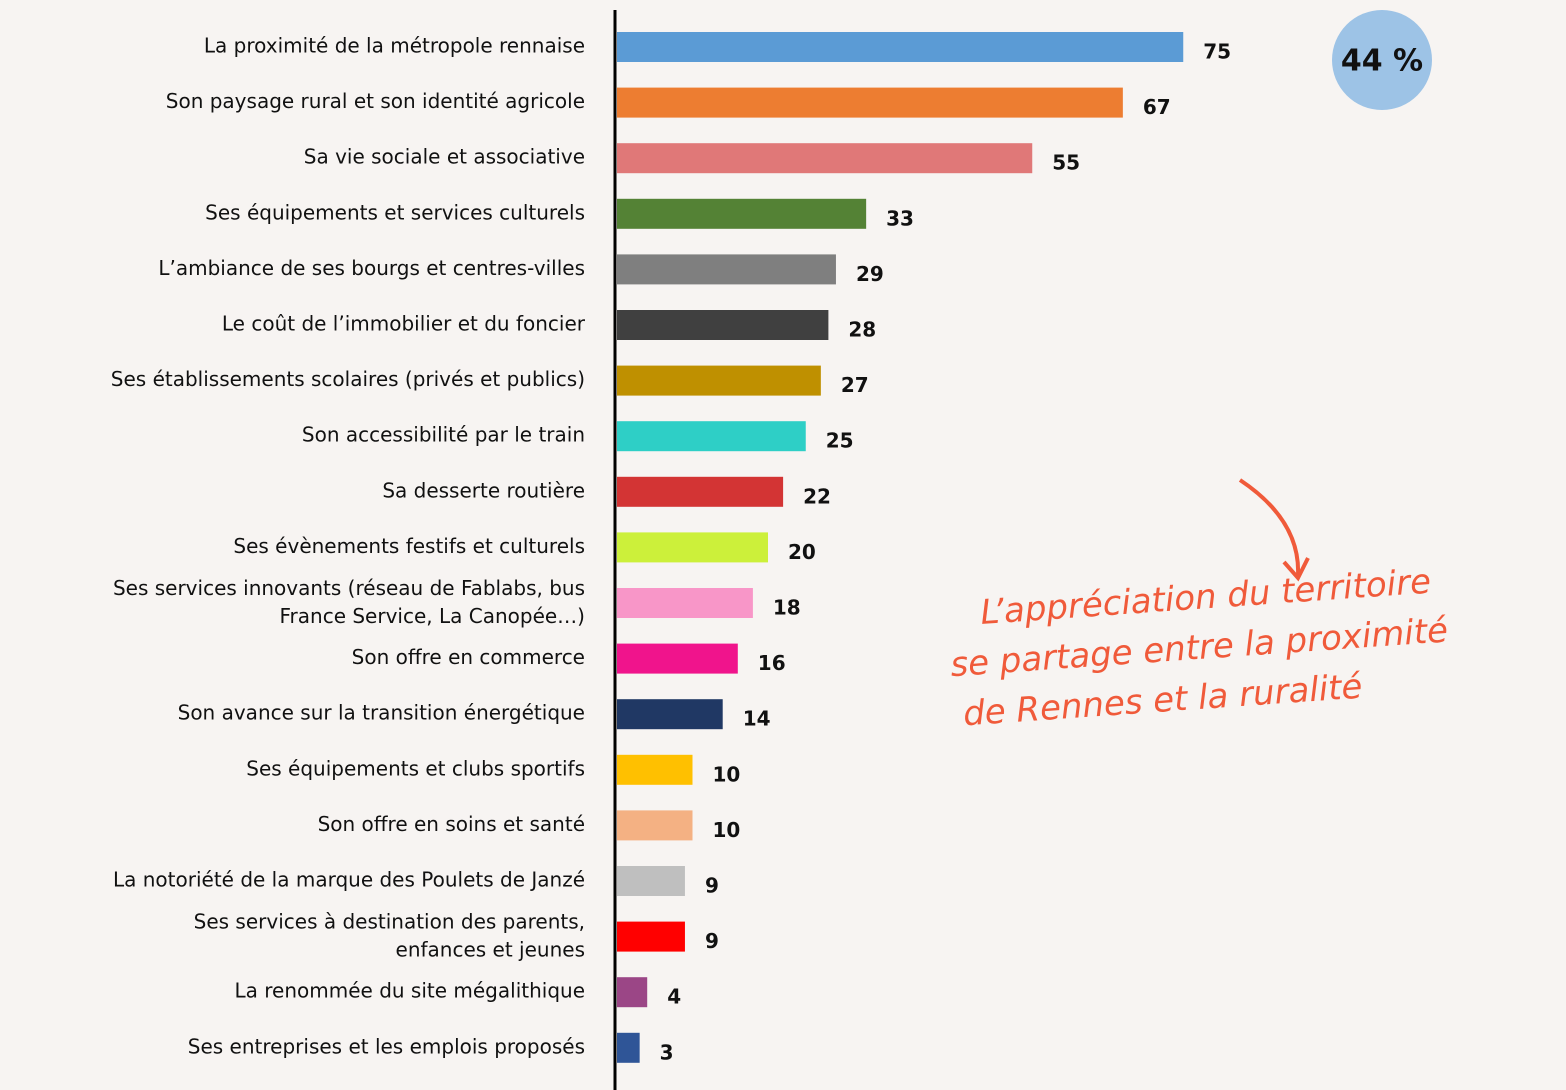  Describe the element at coordinates (1296, 569) in the screenshot. I see `arrow-head` at that location.